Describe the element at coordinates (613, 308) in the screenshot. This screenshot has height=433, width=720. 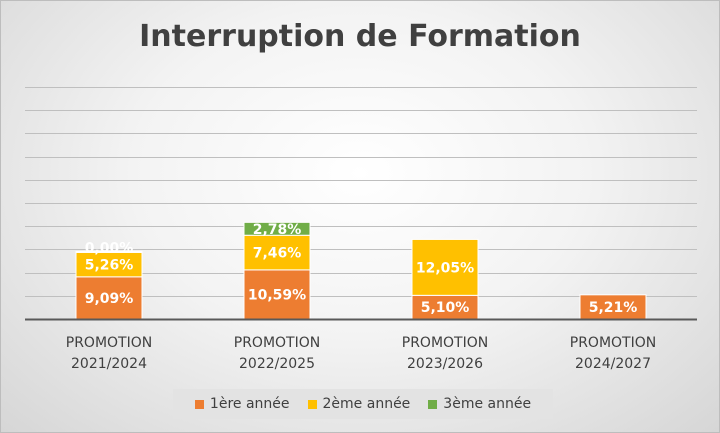
I see `data-label: 5,21%` at that location.